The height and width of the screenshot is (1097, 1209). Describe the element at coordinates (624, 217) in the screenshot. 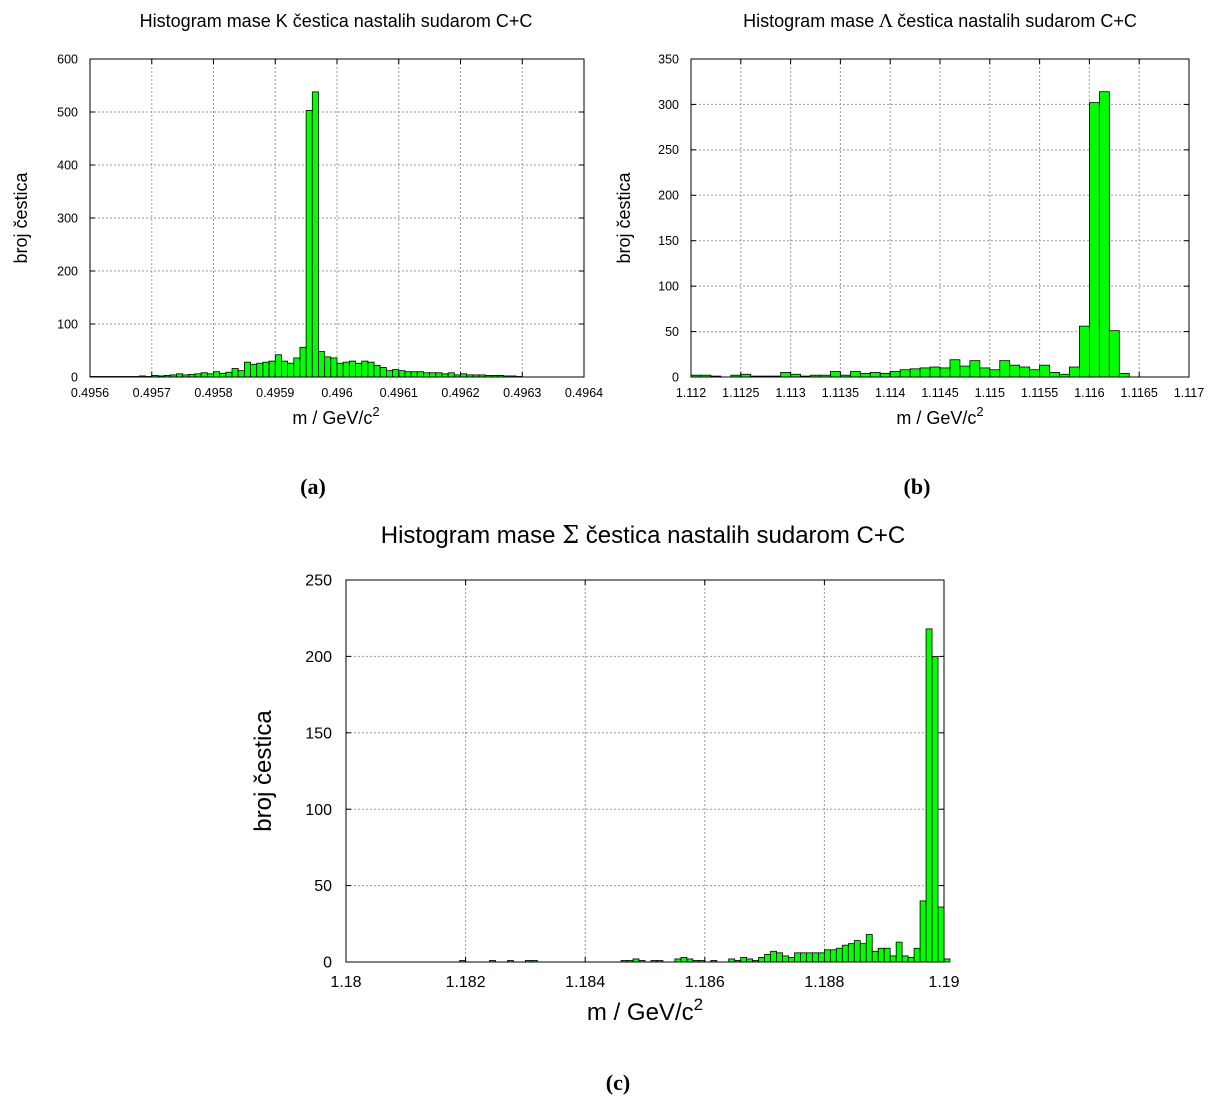

I see `chart-b-ylabel: broj čestica` at that location.